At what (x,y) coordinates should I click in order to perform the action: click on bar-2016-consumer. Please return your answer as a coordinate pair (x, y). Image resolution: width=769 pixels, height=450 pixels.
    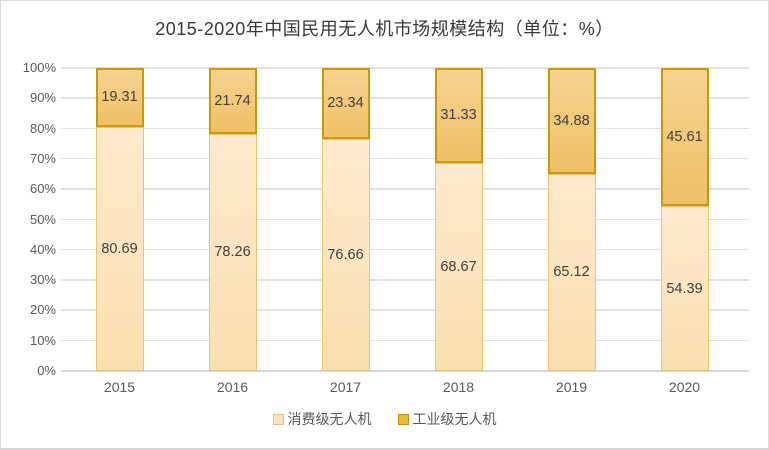
    Looking at the image, I should click on (232, 252).